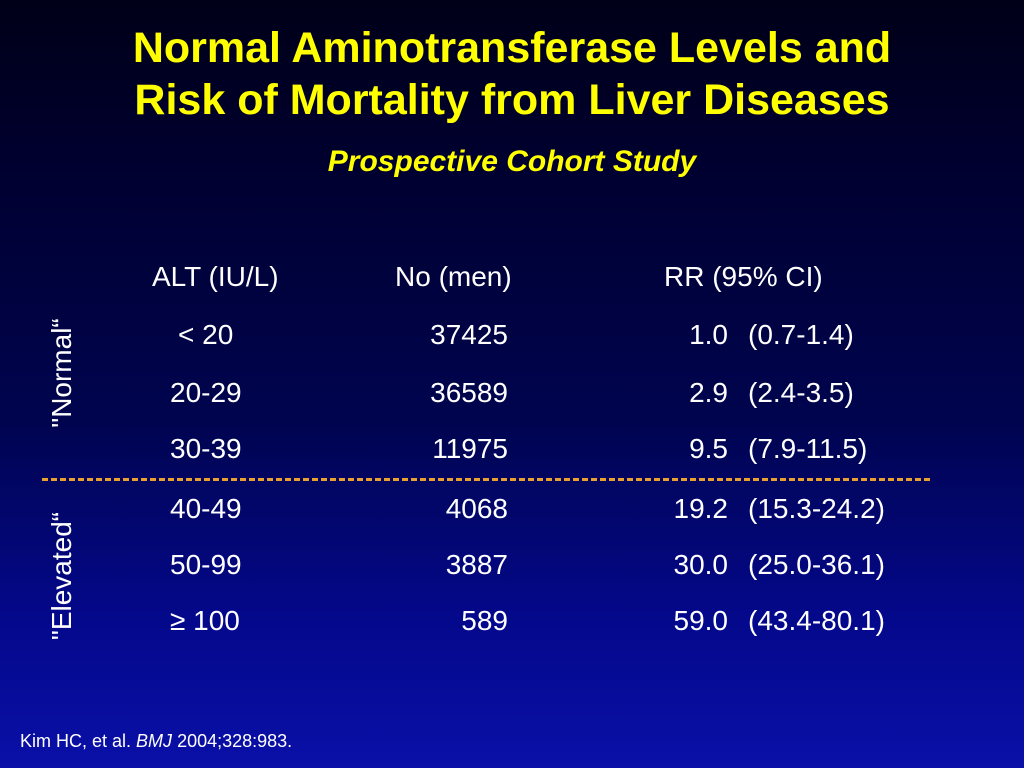  I want to click on slide-subtitle: Prospective Cohort Study, so click(512, 161).